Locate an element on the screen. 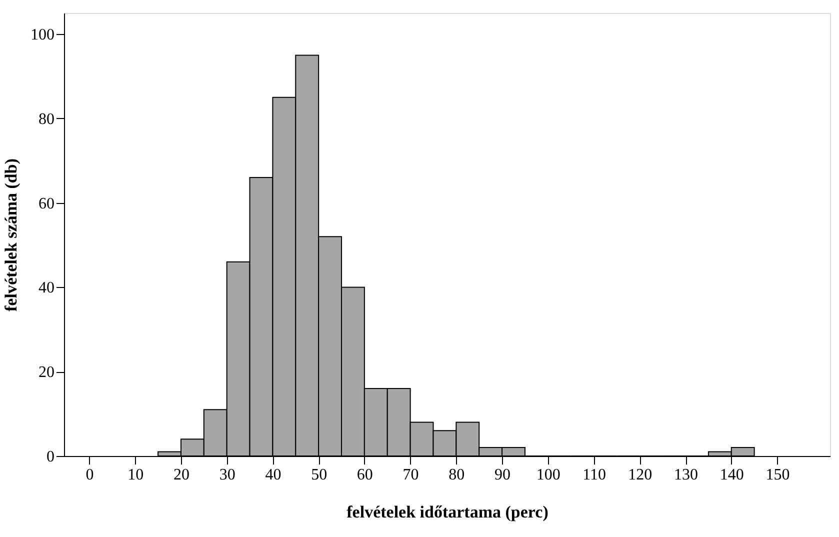 The height and width of the screenshot is (537, 839). x-tick-label: 20 is located at coordinates (181, 475).